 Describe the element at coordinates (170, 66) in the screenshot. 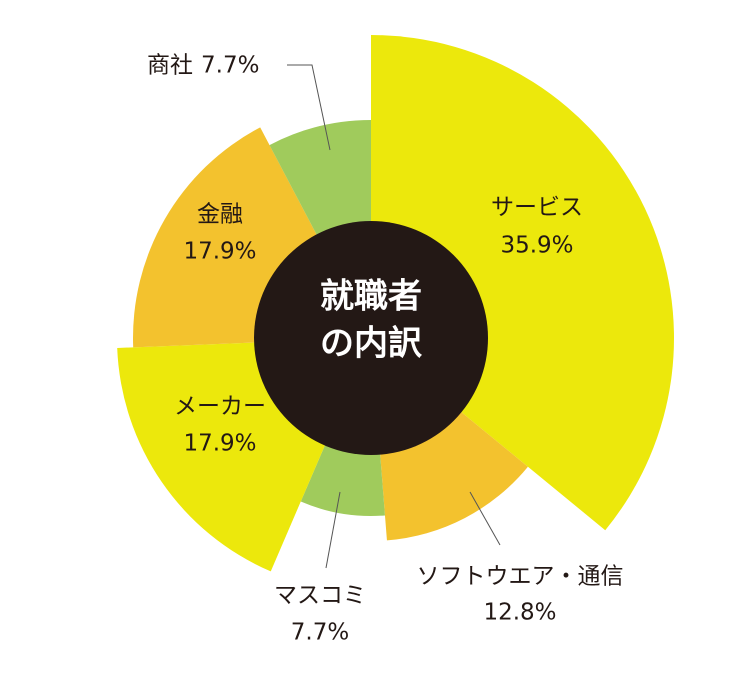

I see `slice-label: 商社` at that location.